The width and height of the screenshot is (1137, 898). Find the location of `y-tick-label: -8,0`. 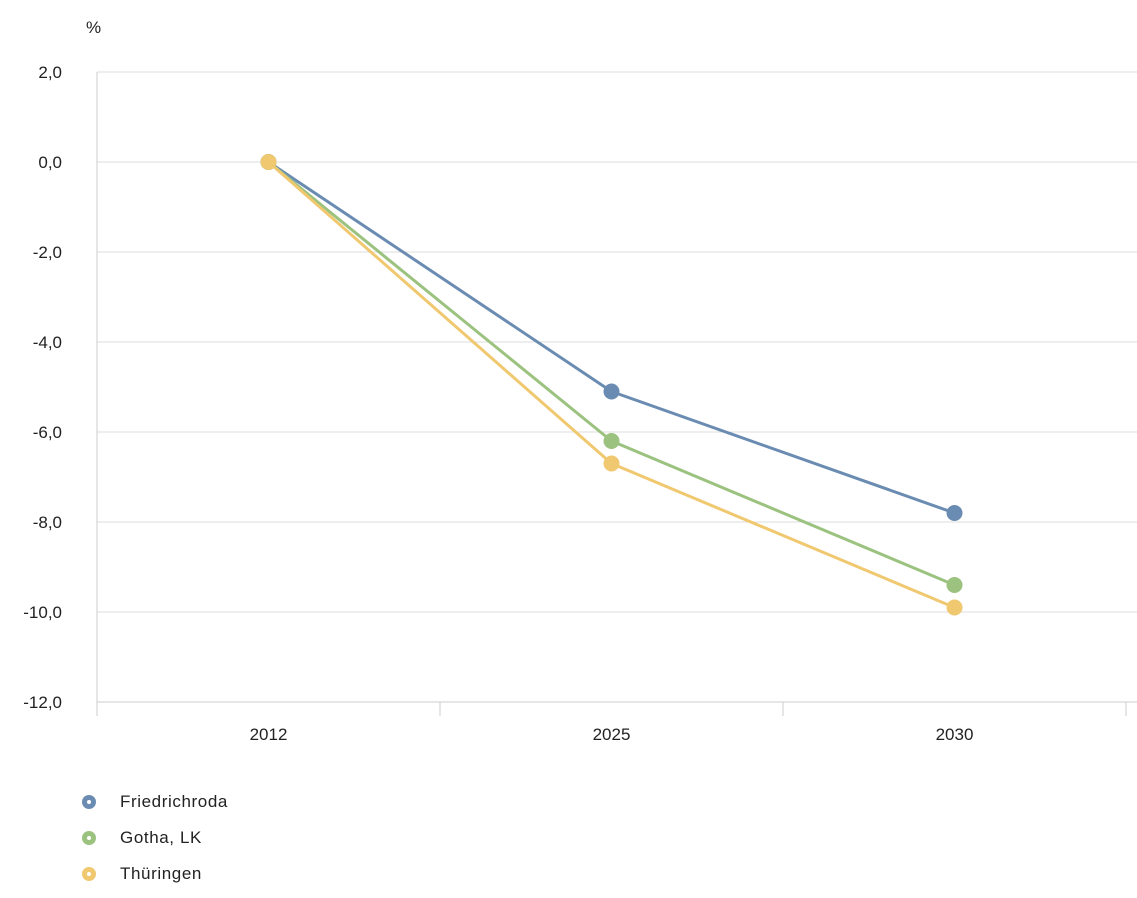

y-tick-label: -8,0 is located at coordinates (47, 522).